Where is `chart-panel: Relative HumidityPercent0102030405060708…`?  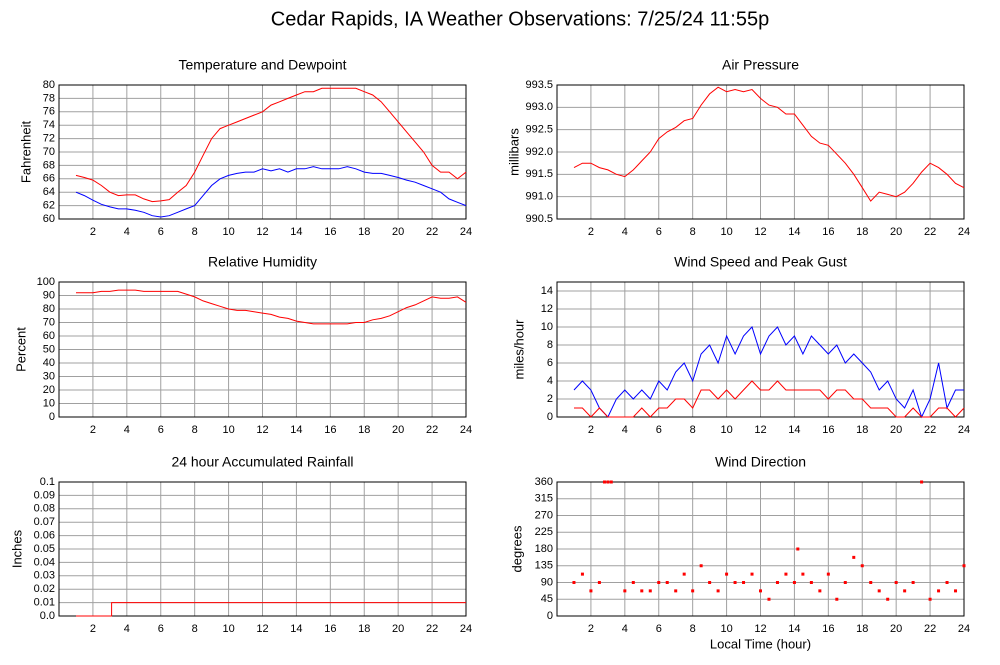 chart-panel: Relative HumidityPercent0102030405060708… is located at coordinates (242, 345).